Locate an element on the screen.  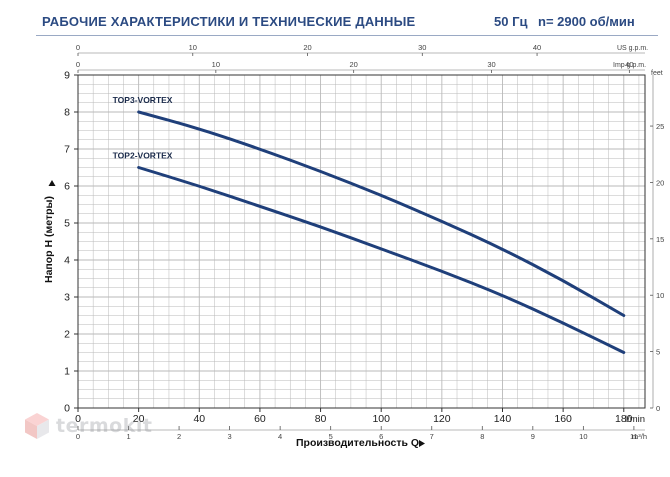
x-tick-label: 160 is located at coordinates (563, 419).